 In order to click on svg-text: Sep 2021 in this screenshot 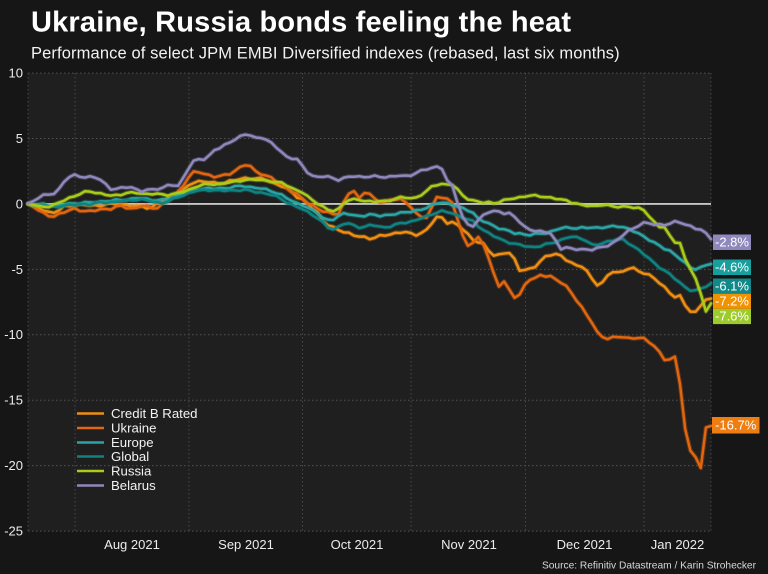, I will do `click(246, 544)`.